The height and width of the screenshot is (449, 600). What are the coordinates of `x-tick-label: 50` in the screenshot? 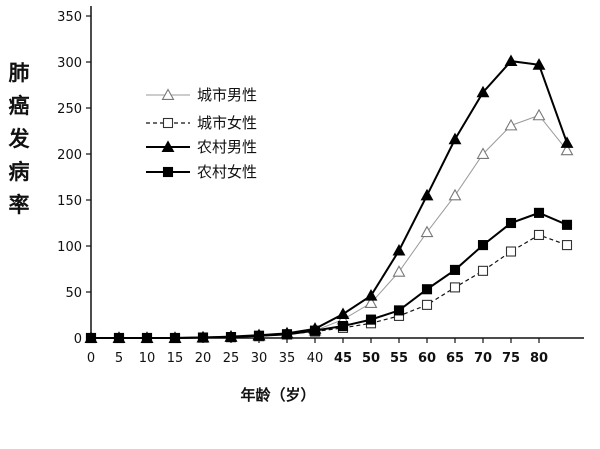 It's located at (371, 358).